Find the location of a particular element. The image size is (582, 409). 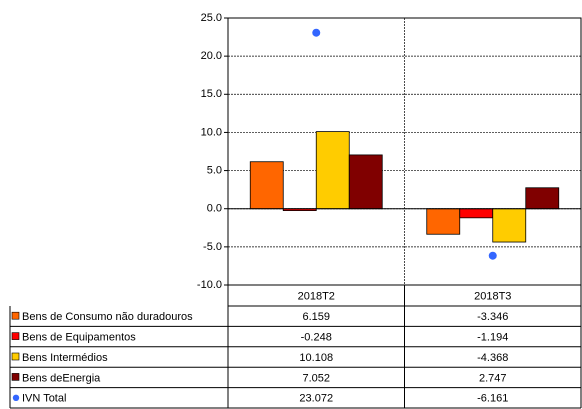

table-value: -0.248 is located at coordinates (316, 338).